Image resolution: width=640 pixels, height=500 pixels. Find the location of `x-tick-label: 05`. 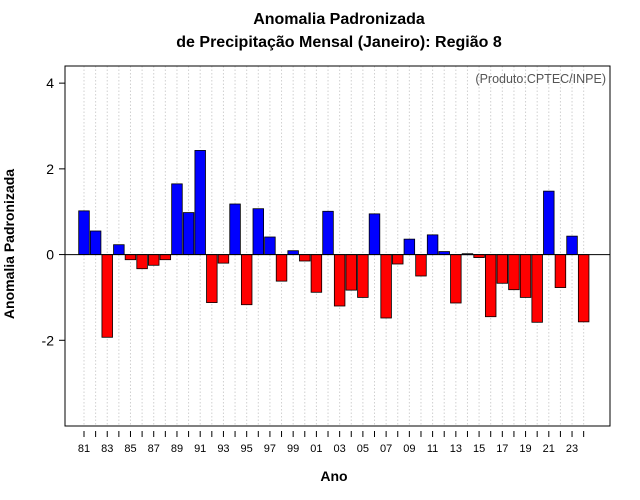

x-tick-label: 05 is located at coordinates (363, 449).